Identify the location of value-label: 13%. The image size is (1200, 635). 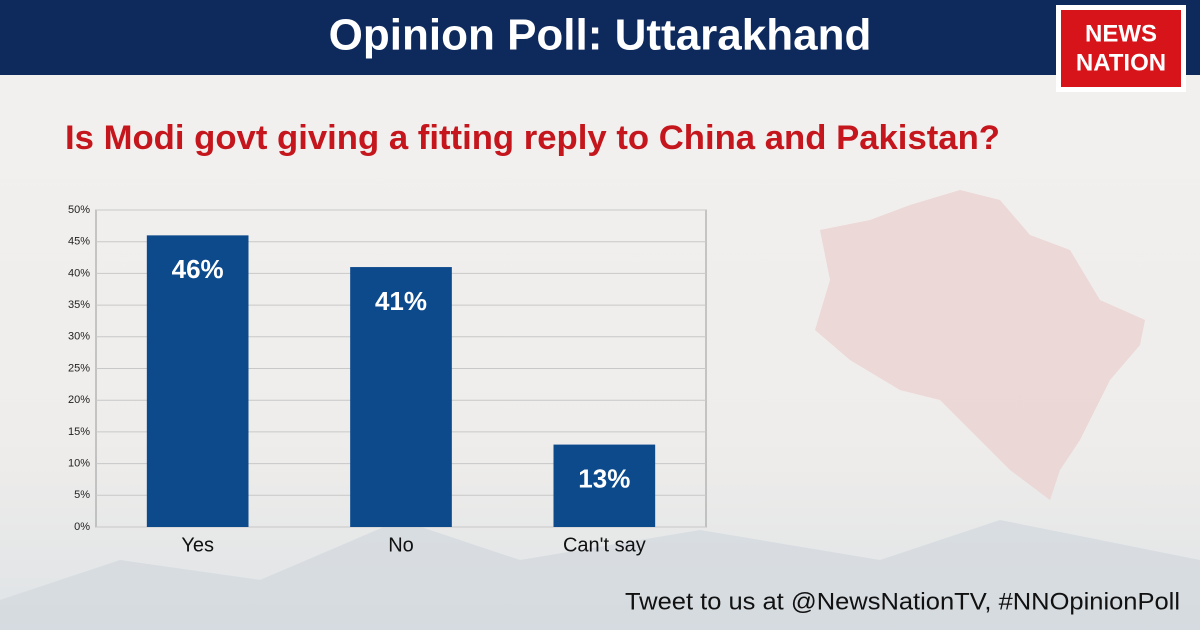
(604, 478).